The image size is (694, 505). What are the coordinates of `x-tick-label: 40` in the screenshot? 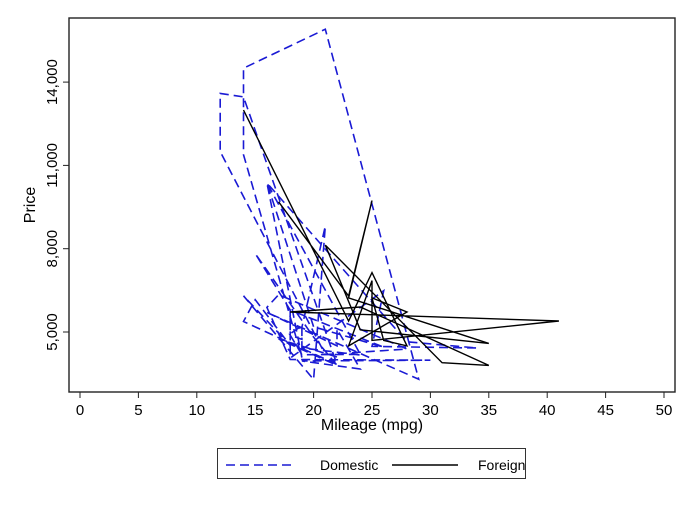 It's located at (547, 410).